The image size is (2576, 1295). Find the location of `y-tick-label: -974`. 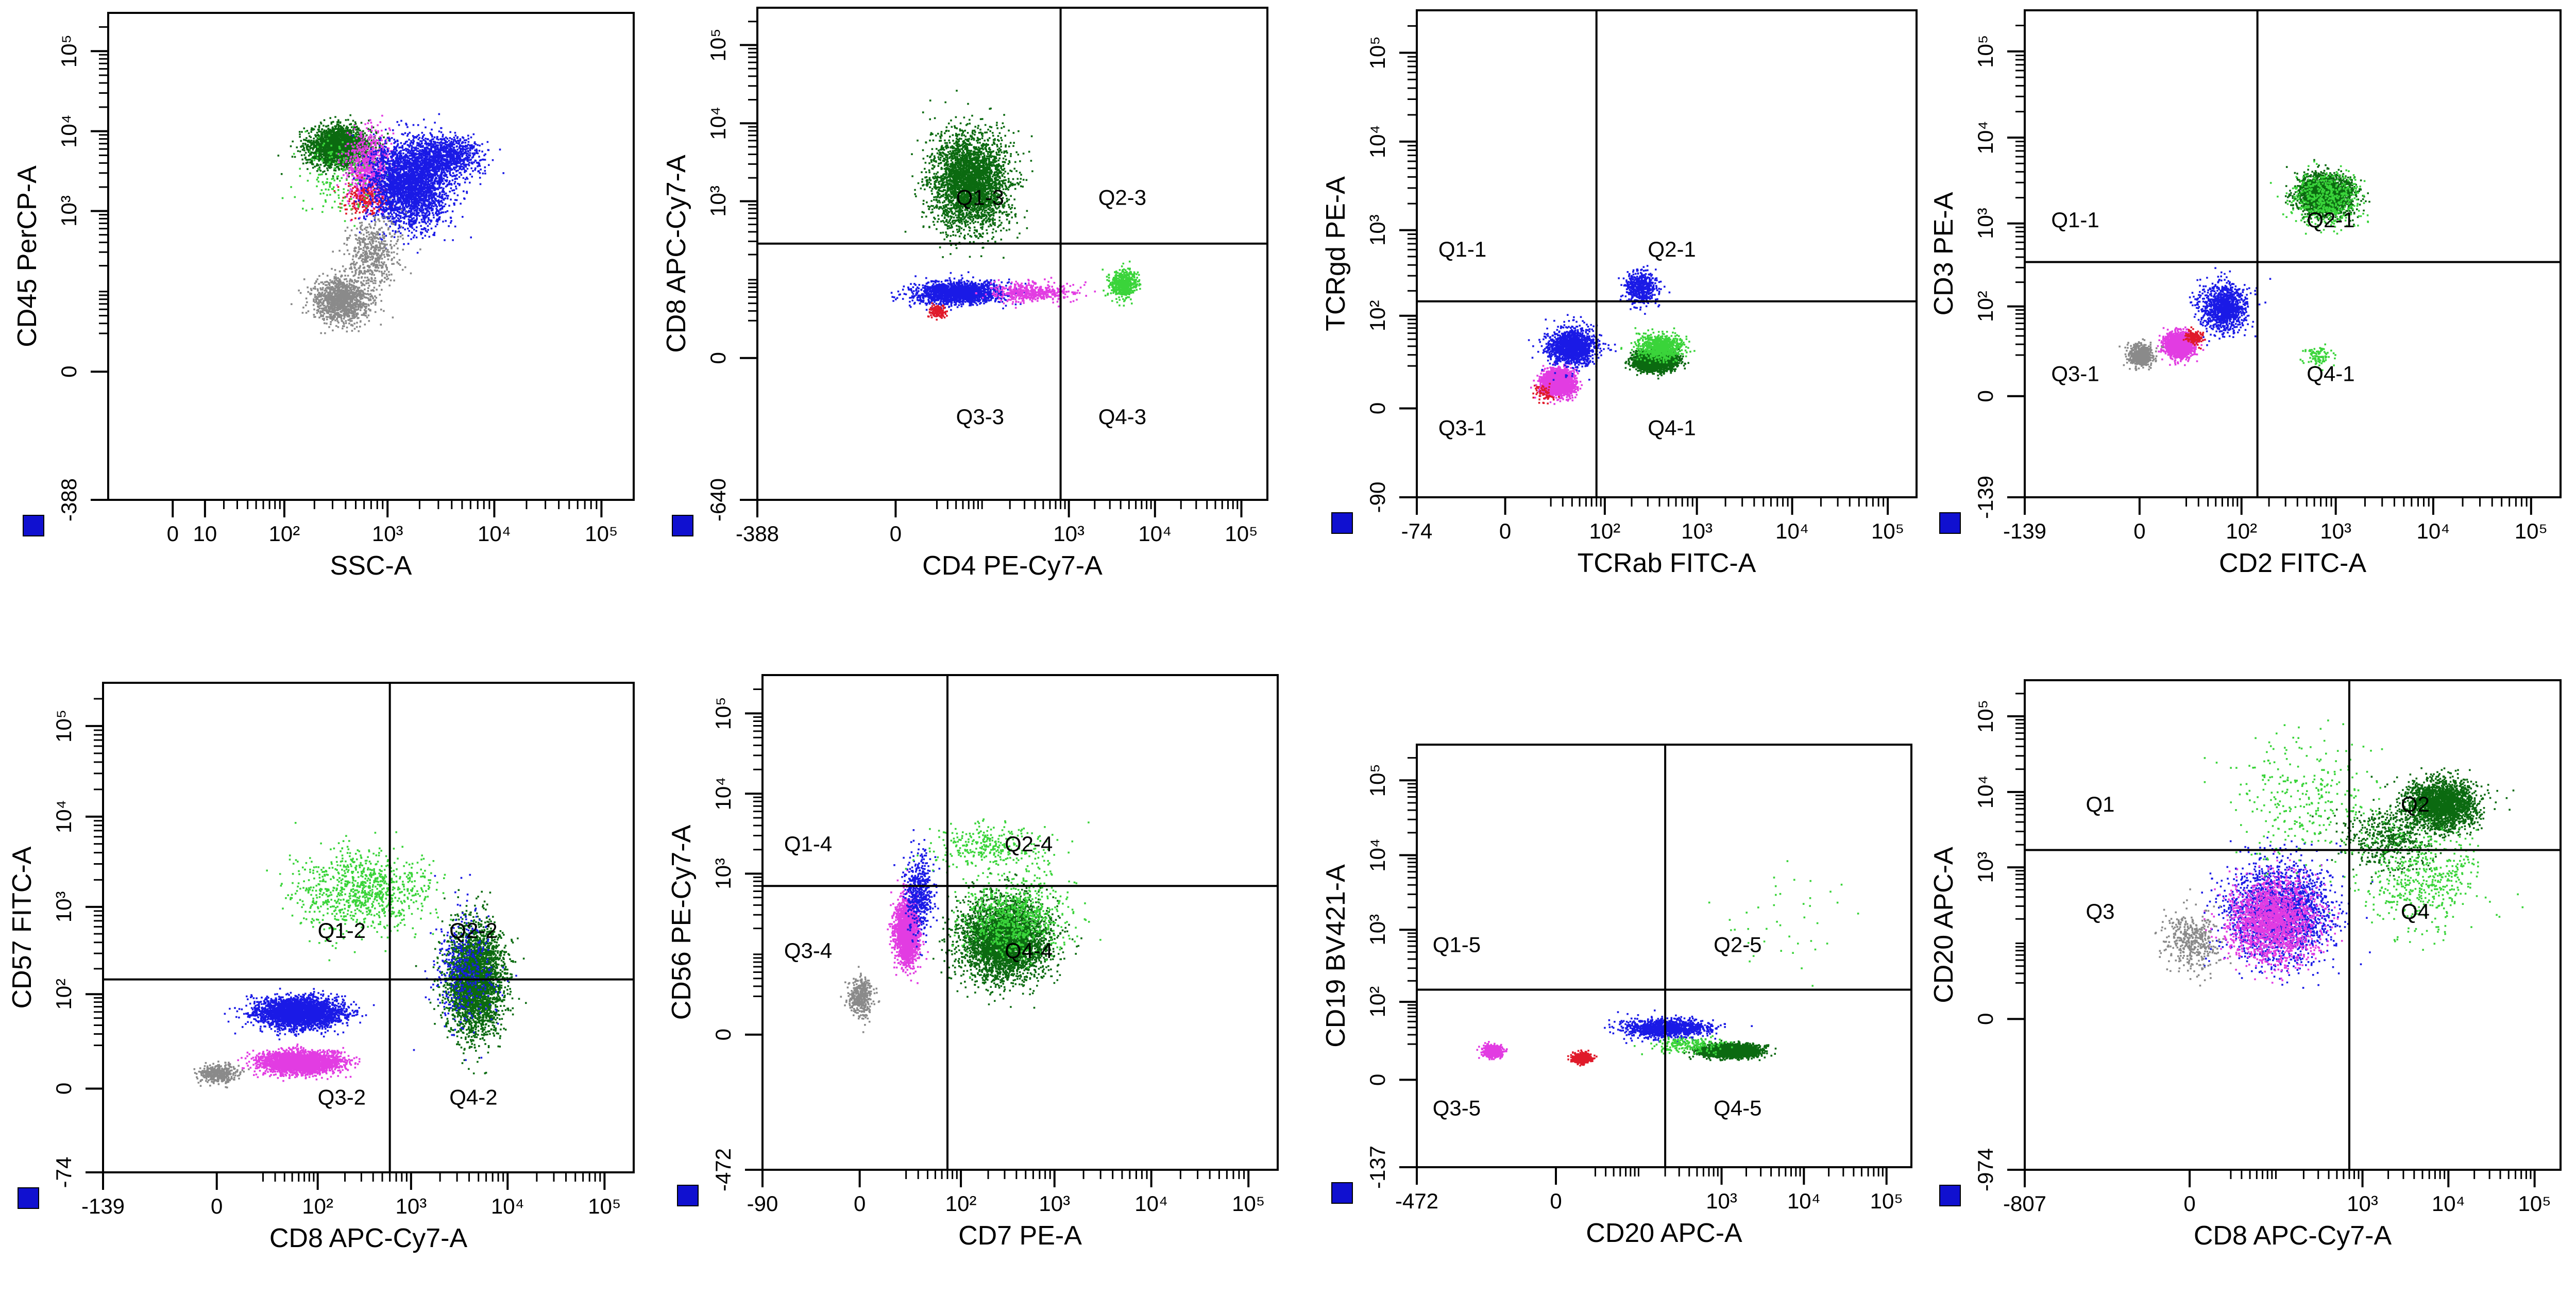

y-tick-label: -974 is located at coordinates (1985, 1169).